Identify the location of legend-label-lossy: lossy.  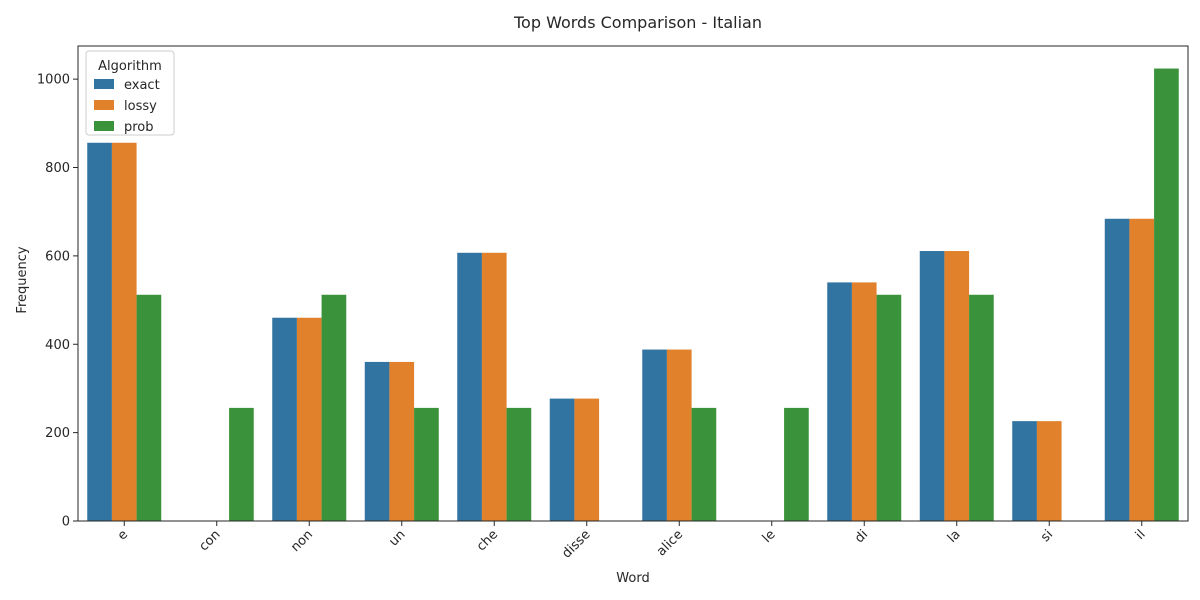
(140, 106).